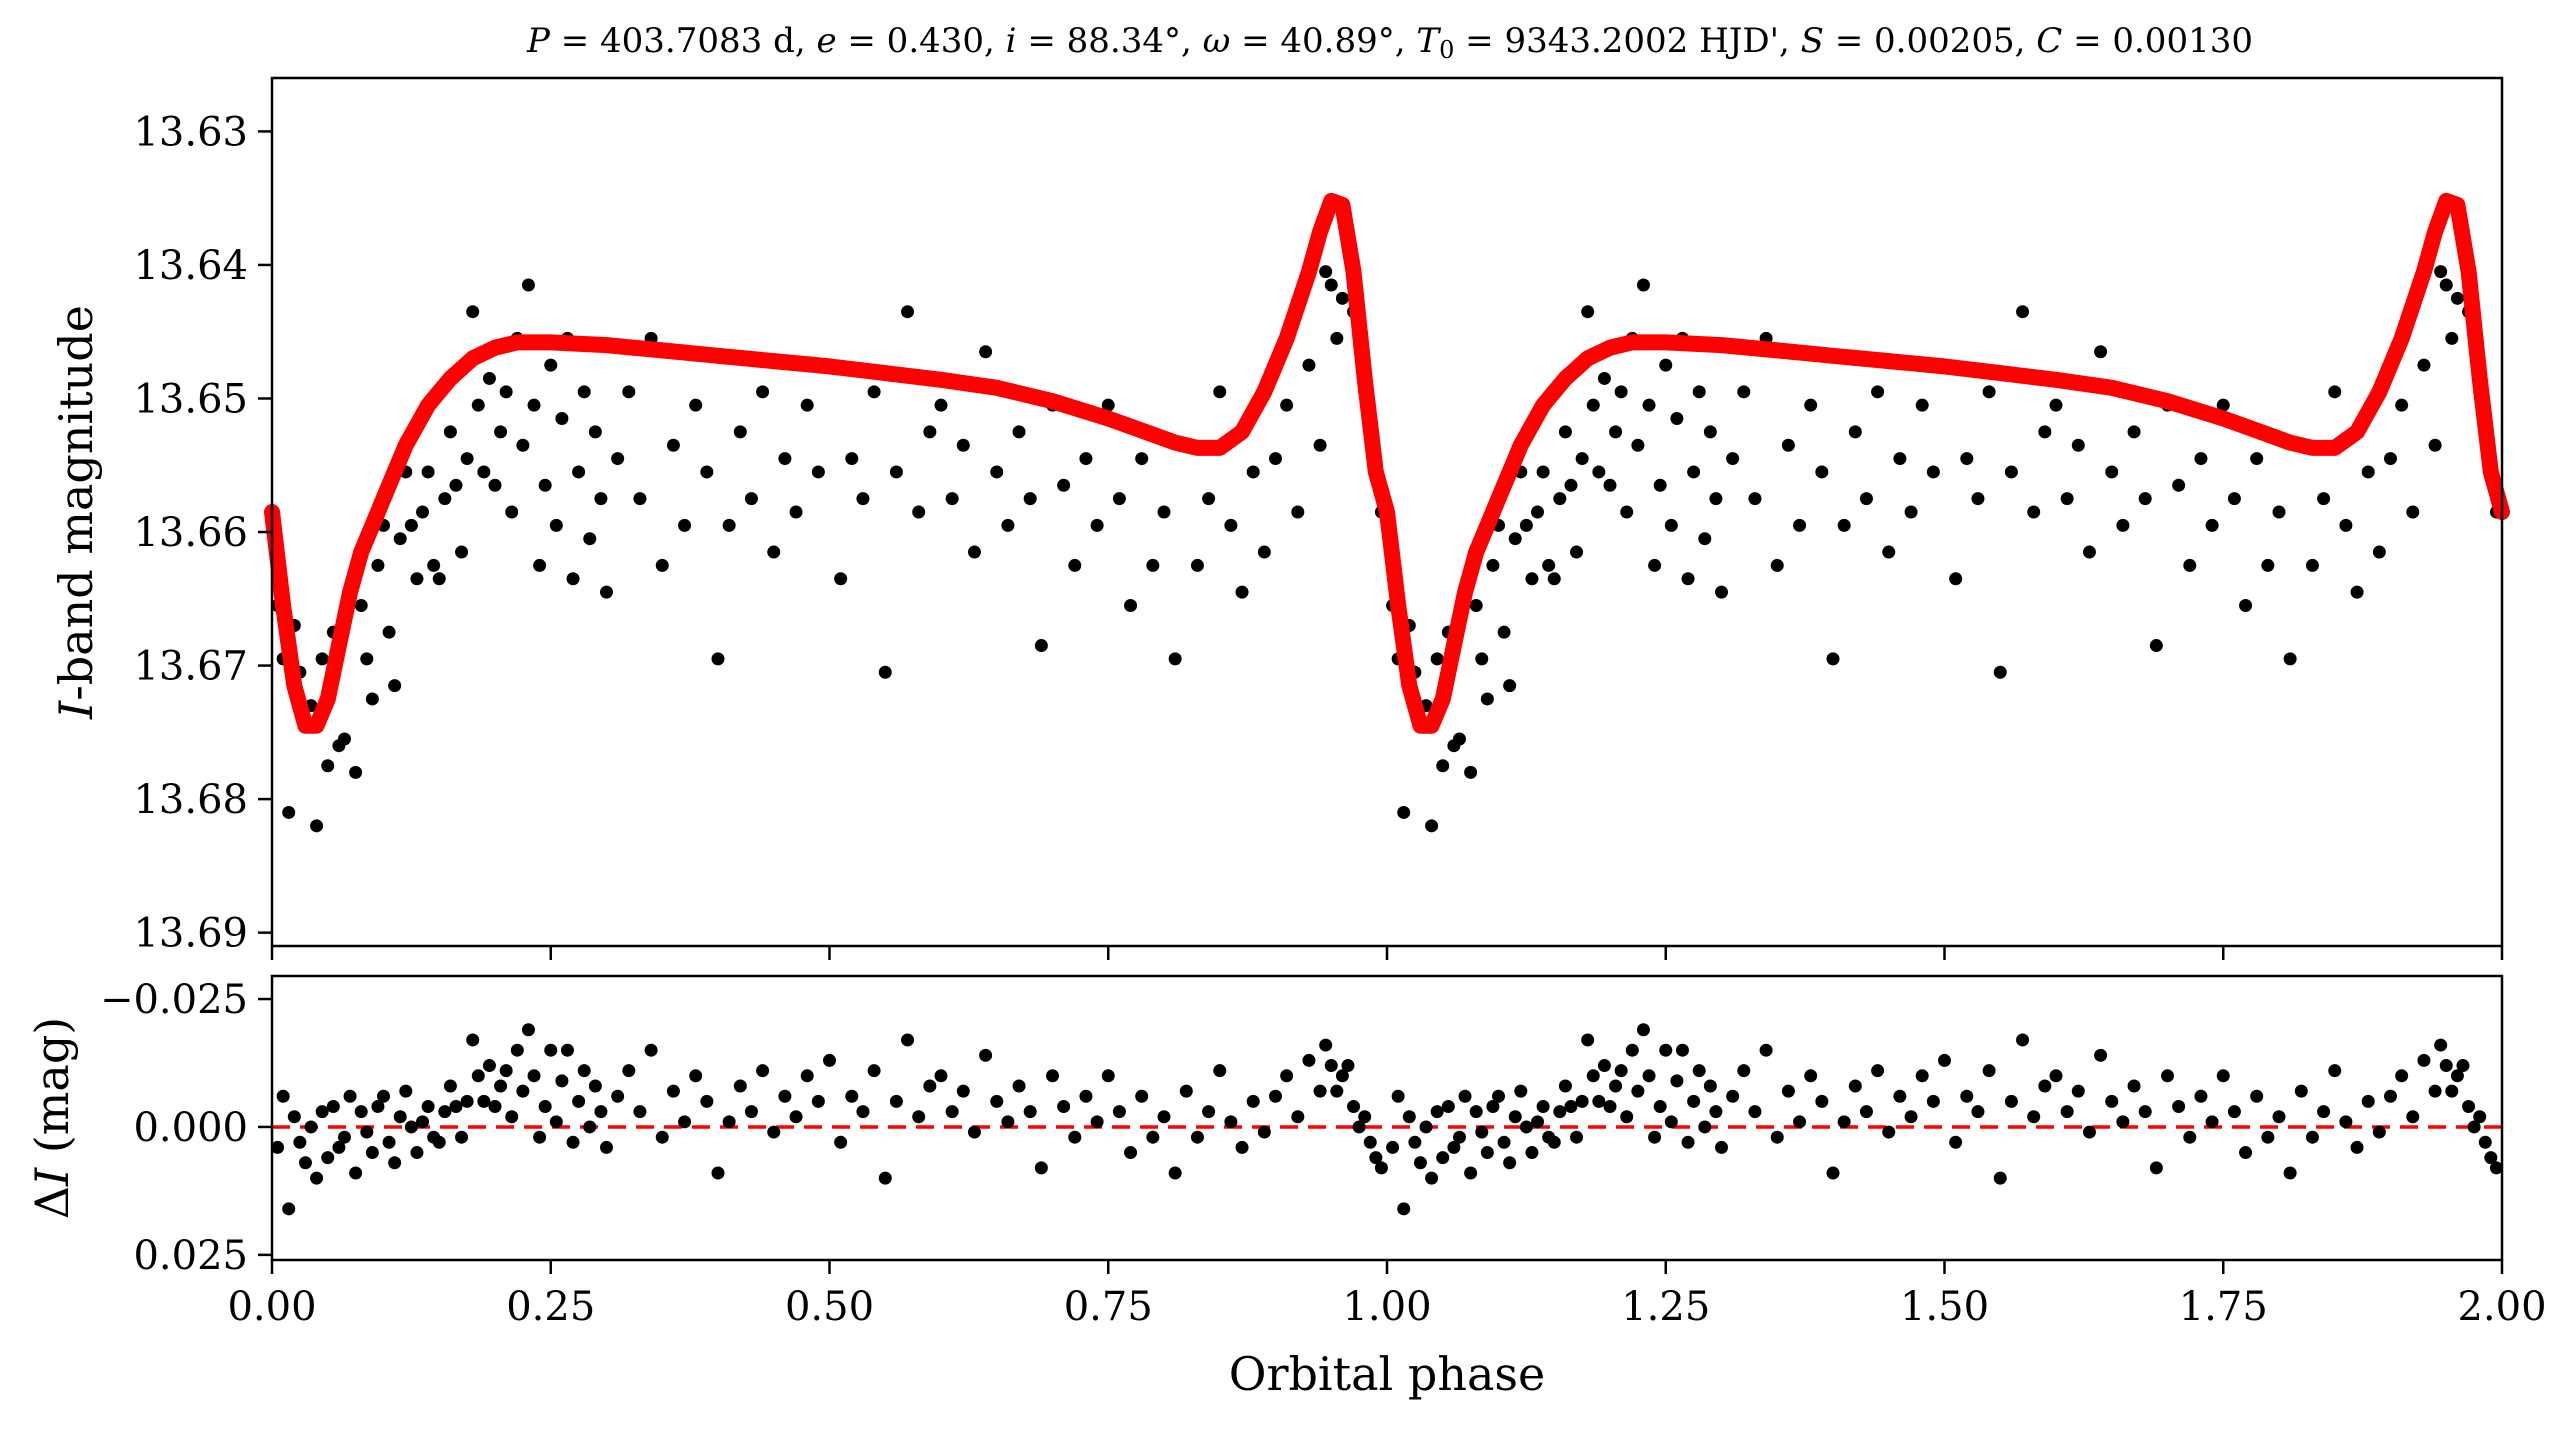 The height and width of the screenshot is (1433, 2563). I want to click on x-tick-label: 2.00, so click(2501, 1307).